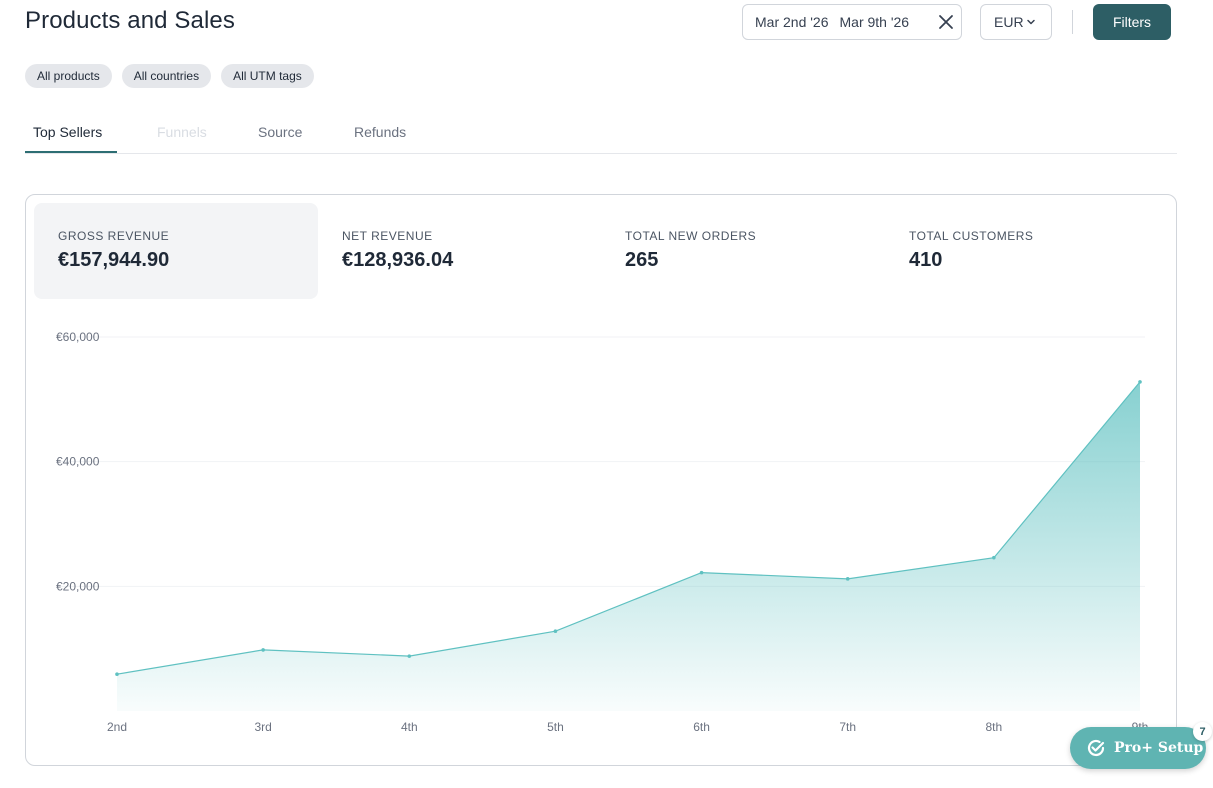  Describe the element at coordinates (68, 76) in the screenshot. I see `chip-all-products: All products` at that location.